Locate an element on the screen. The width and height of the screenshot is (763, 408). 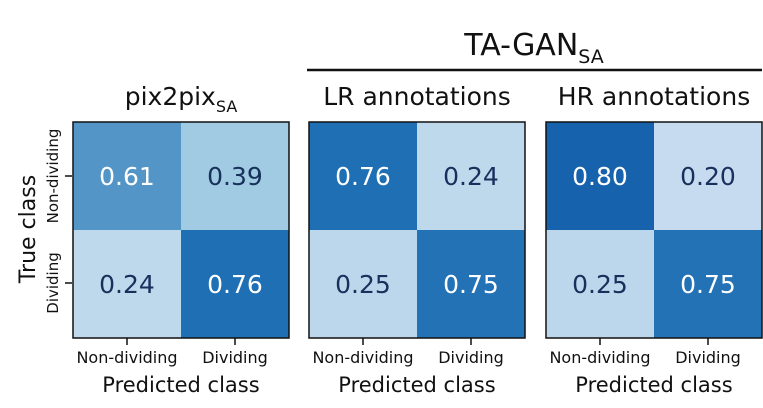
heatmap-cell-value: 0.39 is located at coordinates (235, 176).